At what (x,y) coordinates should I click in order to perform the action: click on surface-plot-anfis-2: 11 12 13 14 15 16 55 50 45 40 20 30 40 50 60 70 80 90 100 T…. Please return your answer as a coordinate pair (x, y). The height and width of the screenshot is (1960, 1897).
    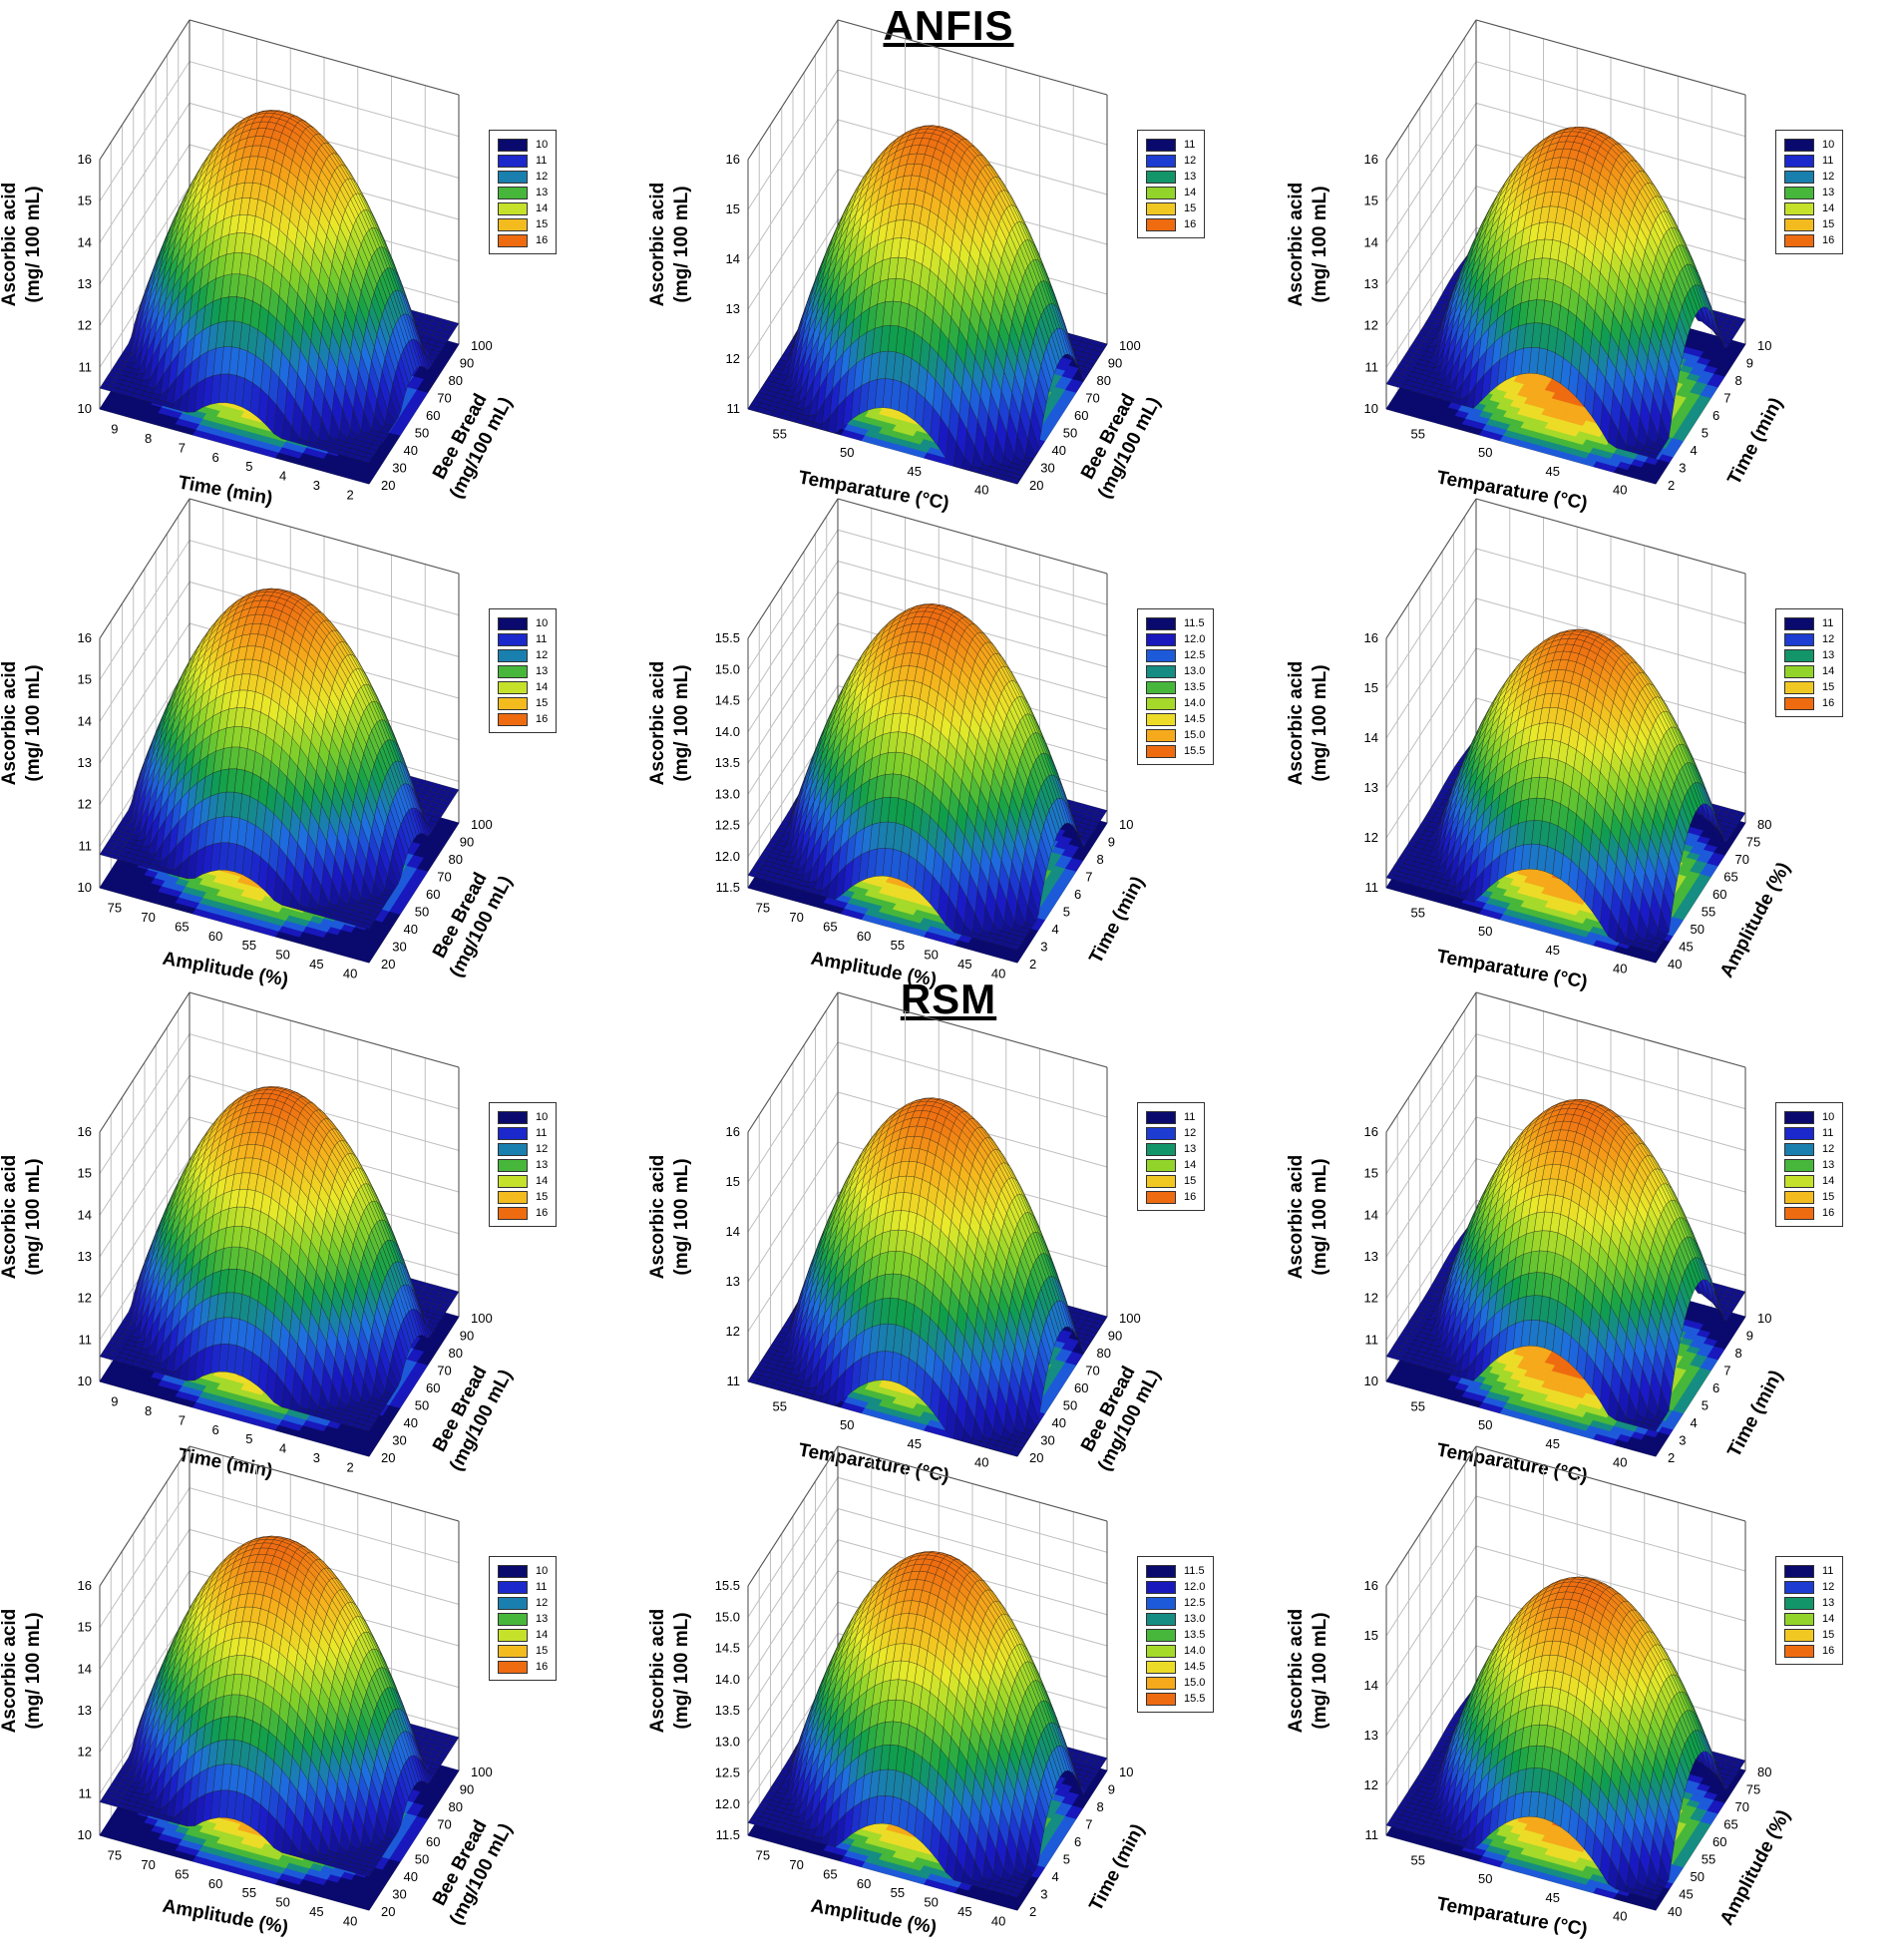
    Looking at the image, I should click on (963, 297).